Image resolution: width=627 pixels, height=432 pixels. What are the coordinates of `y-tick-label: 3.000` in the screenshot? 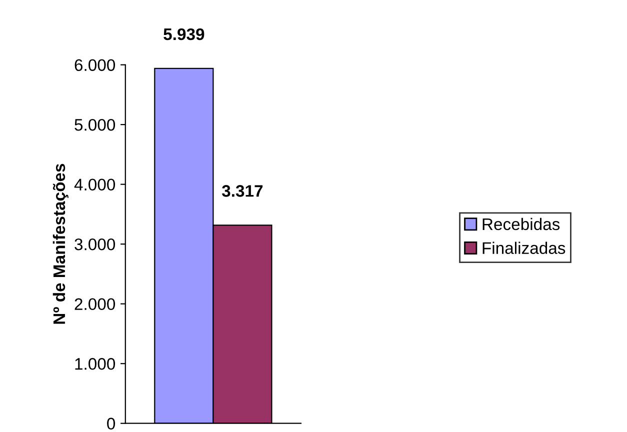 It's located at (95, 244).